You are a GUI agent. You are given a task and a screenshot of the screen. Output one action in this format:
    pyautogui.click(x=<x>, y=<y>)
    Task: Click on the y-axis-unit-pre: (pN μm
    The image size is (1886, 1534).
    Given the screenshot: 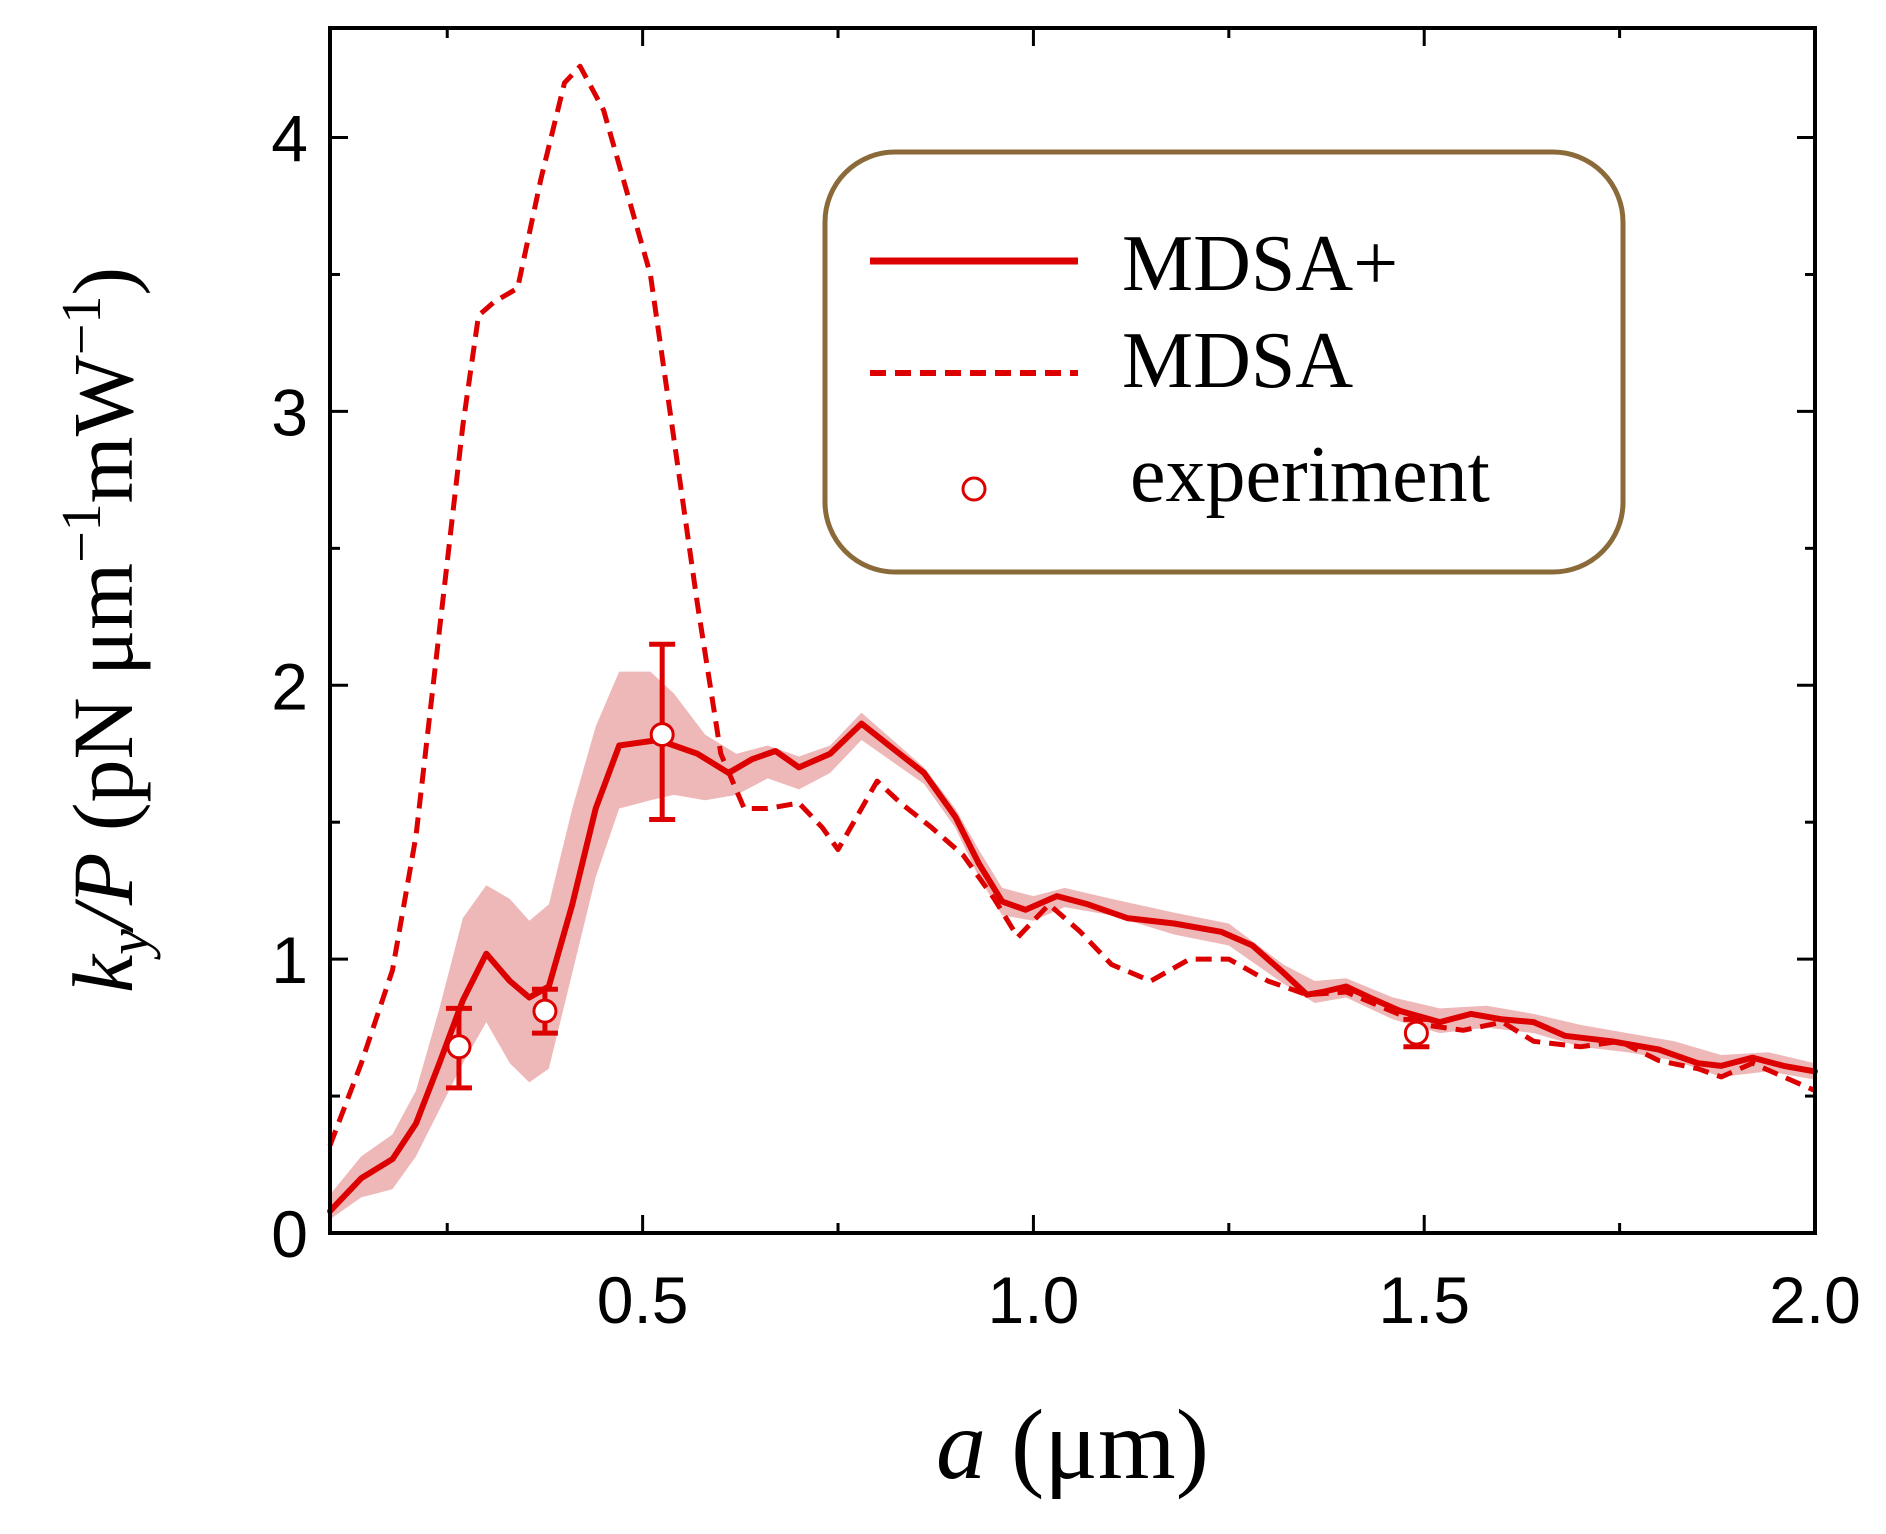 What is the action you would take?
    pyautogui.click(x=103, y=697)
    